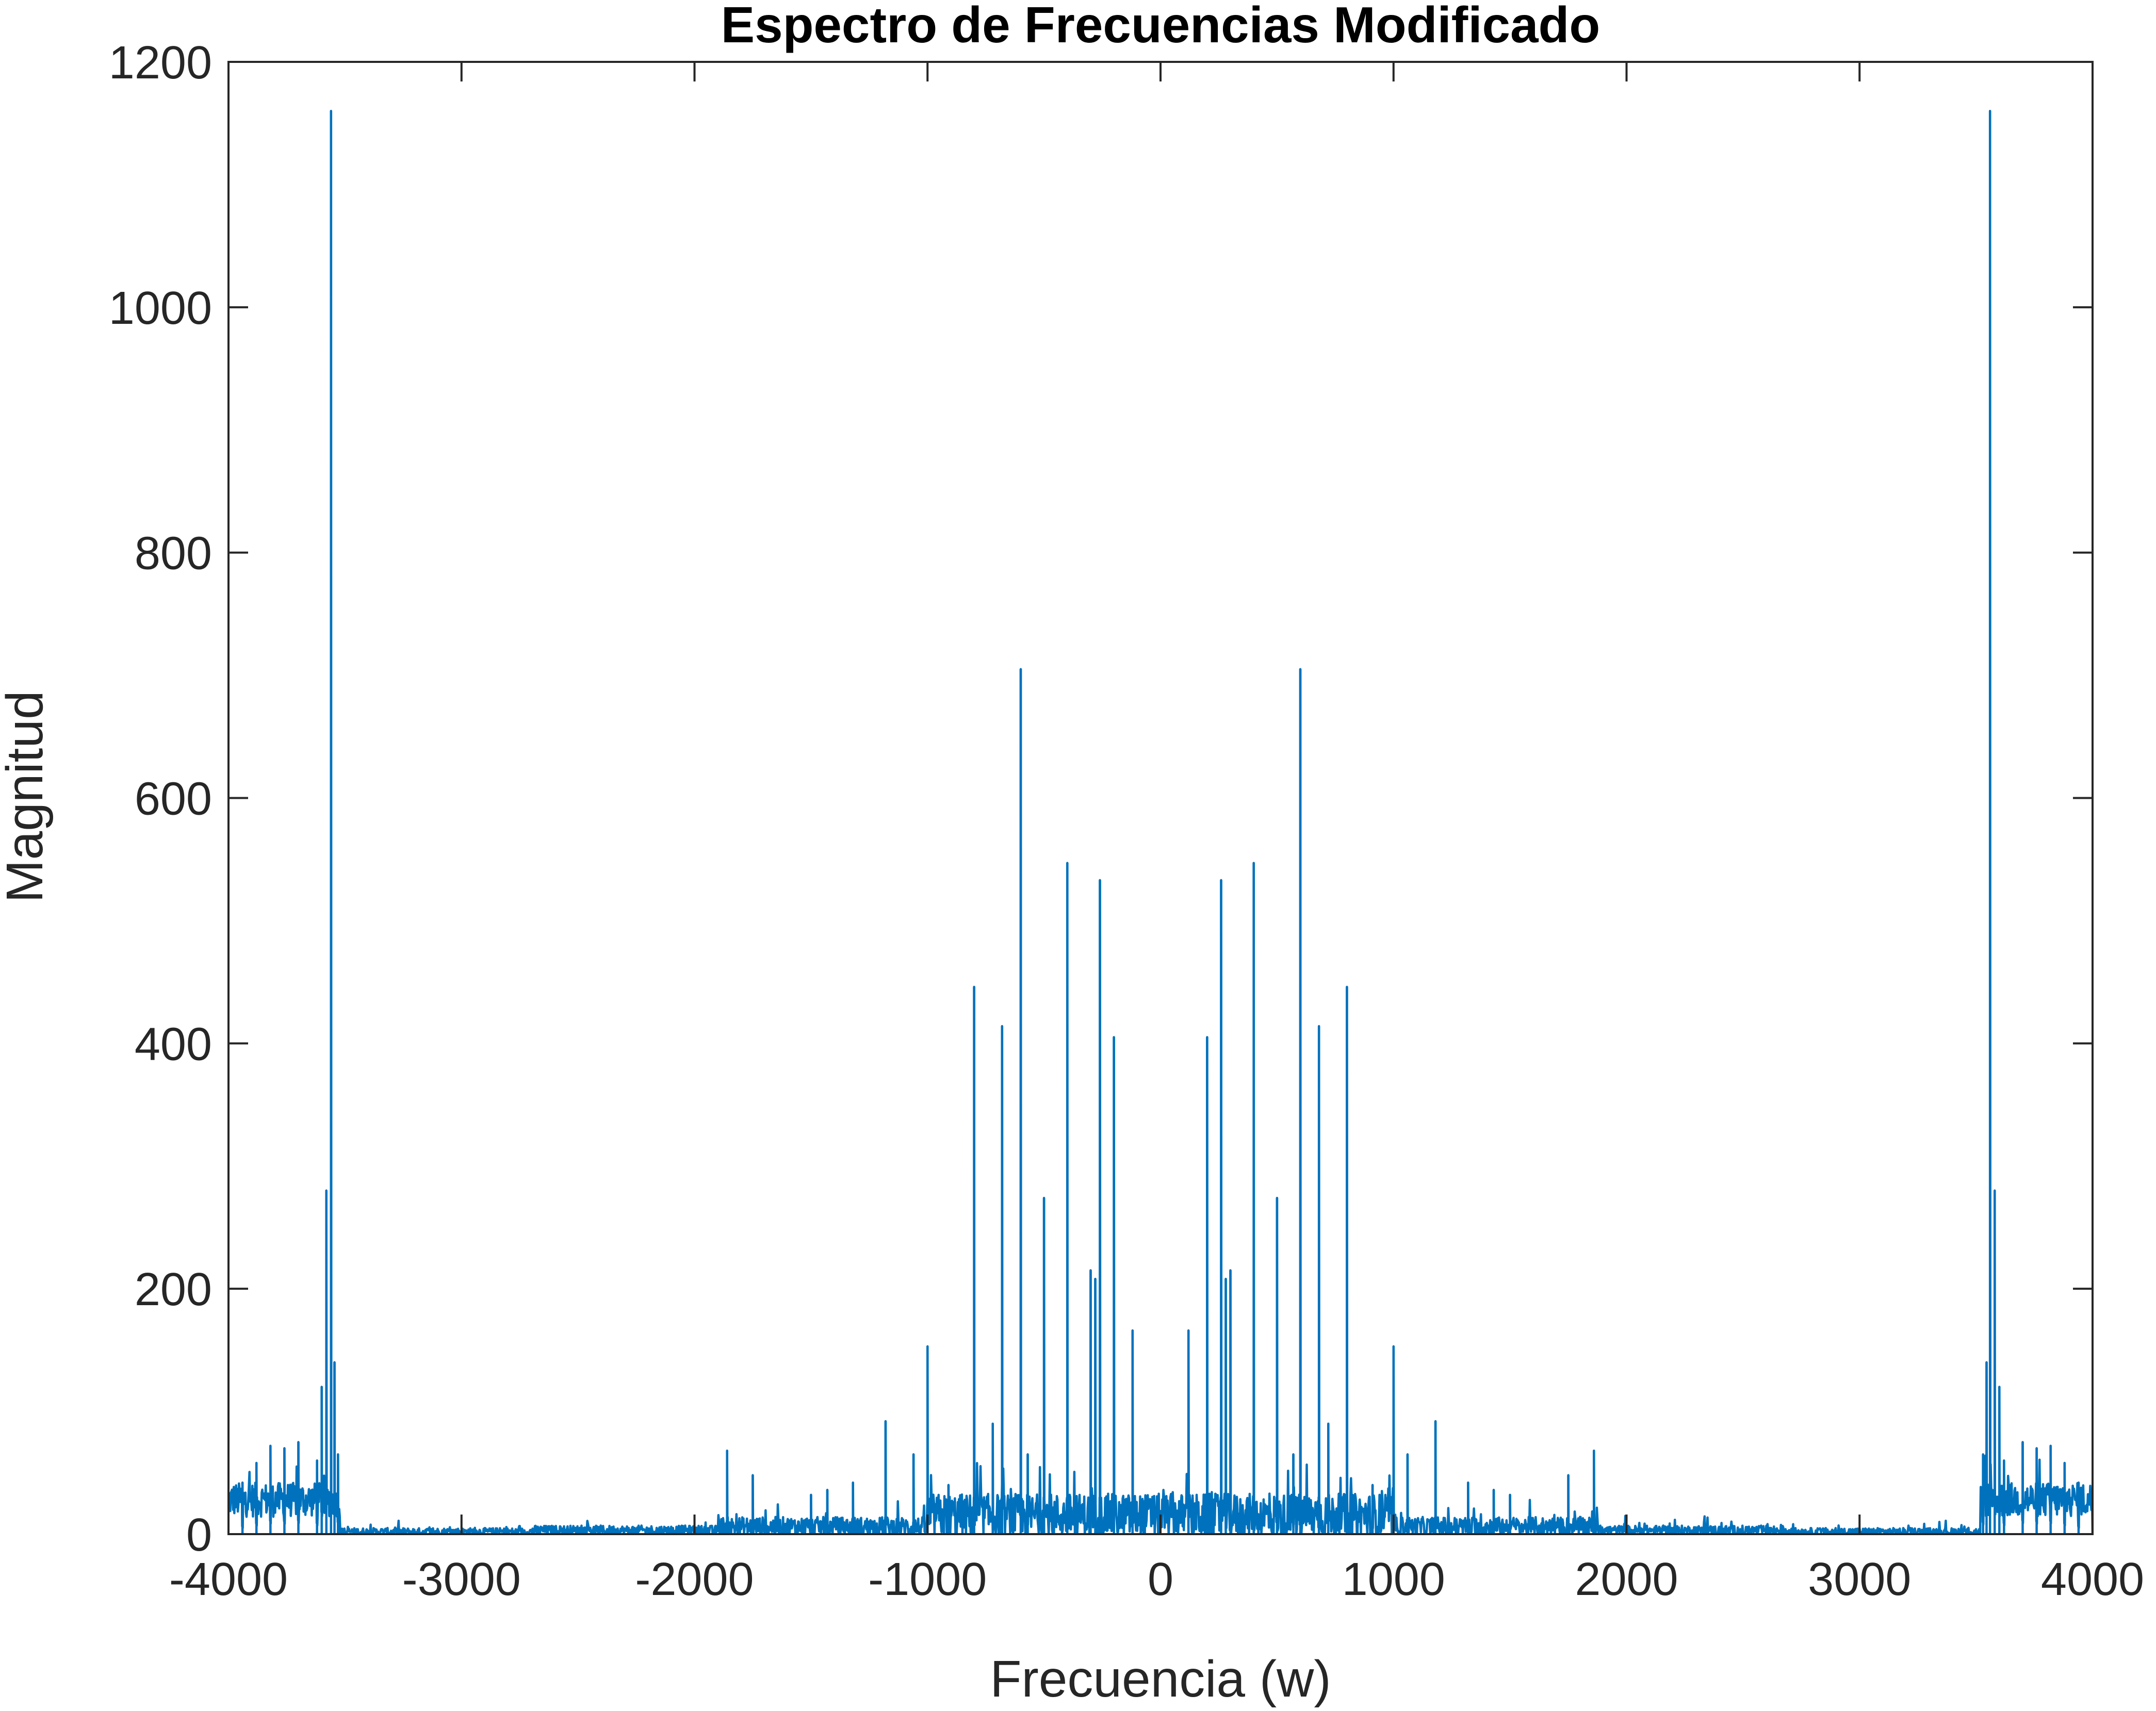  I want to click on y-tick-label: 0, so click(199, 1535).